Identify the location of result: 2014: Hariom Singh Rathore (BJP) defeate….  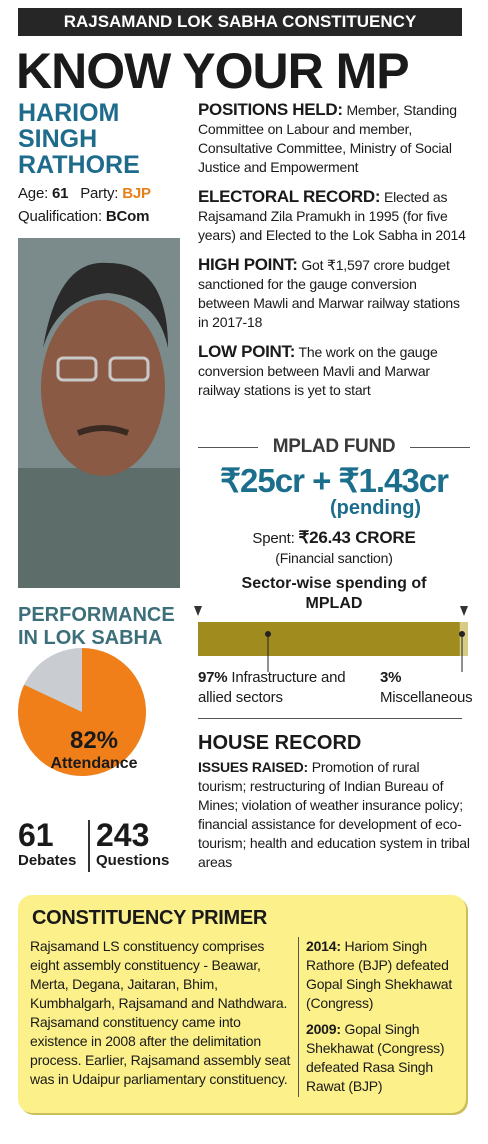
(381, 975).